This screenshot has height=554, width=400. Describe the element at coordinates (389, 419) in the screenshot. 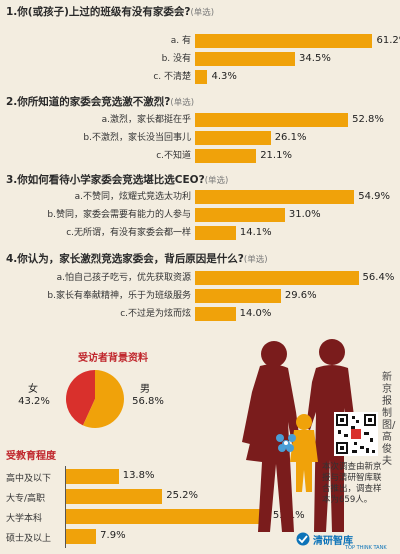

I see `credit-text: 新京报制图/高俊夫` at that location.